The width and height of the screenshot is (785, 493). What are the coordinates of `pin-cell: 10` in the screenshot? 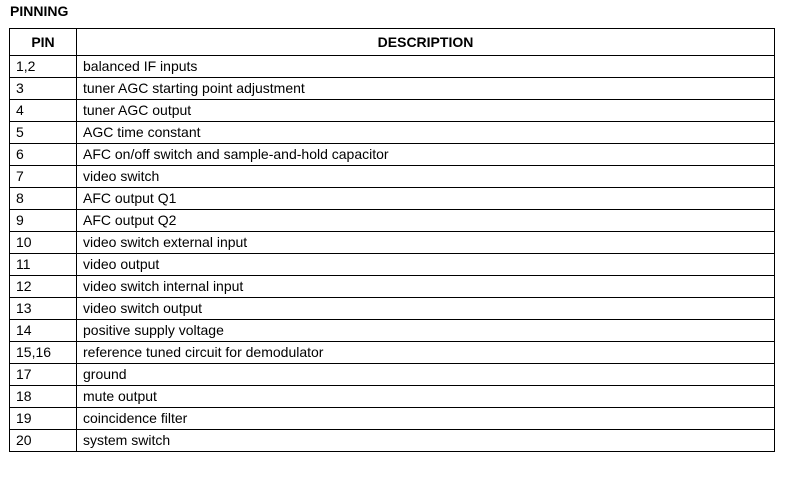 It's located at (43, 242).